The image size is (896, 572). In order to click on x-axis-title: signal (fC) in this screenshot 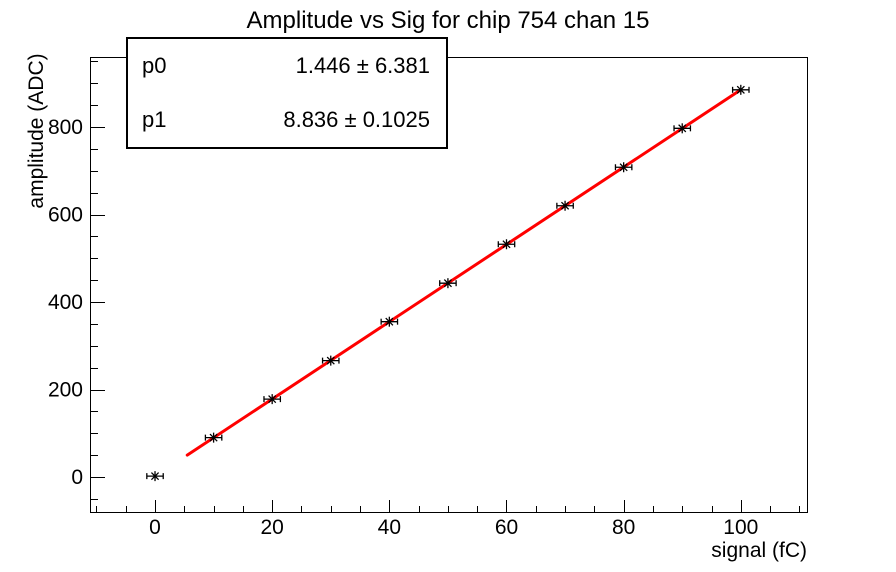, I will do `click(759, 550)`.